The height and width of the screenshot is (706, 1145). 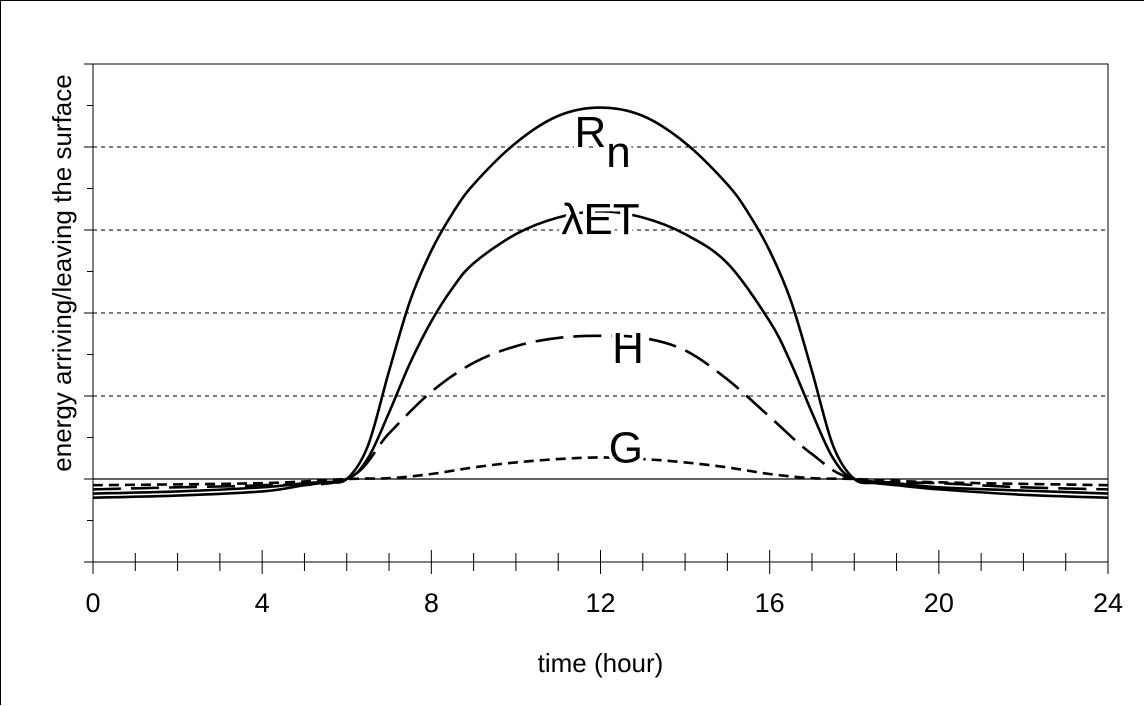 I want to click on series-line-G, so click(x=600, y=471).